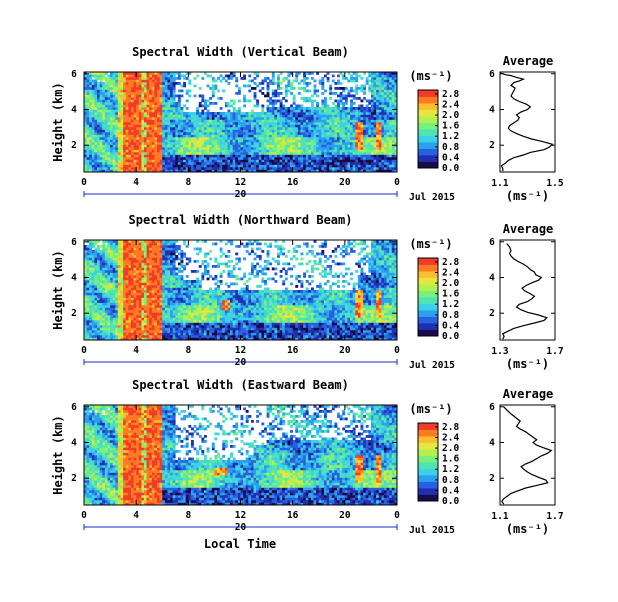 The width and height of the screenshot is (618, 602). Describe the element at coordinates (450, 147) in the screenshot. I see `colorbar-tick-label: 0.8` at that location.